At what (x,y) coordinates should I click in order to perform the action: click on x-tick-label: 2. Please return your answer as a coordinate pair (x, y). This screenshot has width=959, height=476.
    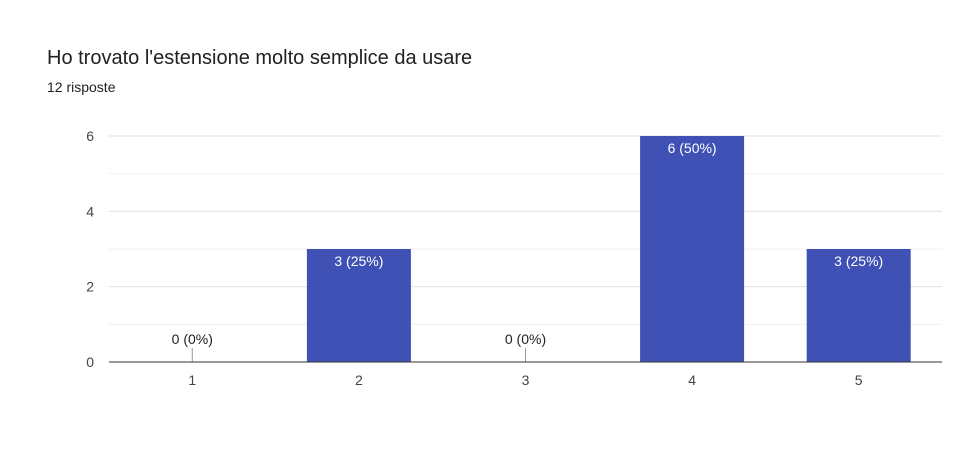
    Looking at the image, I should click on (359, 380).